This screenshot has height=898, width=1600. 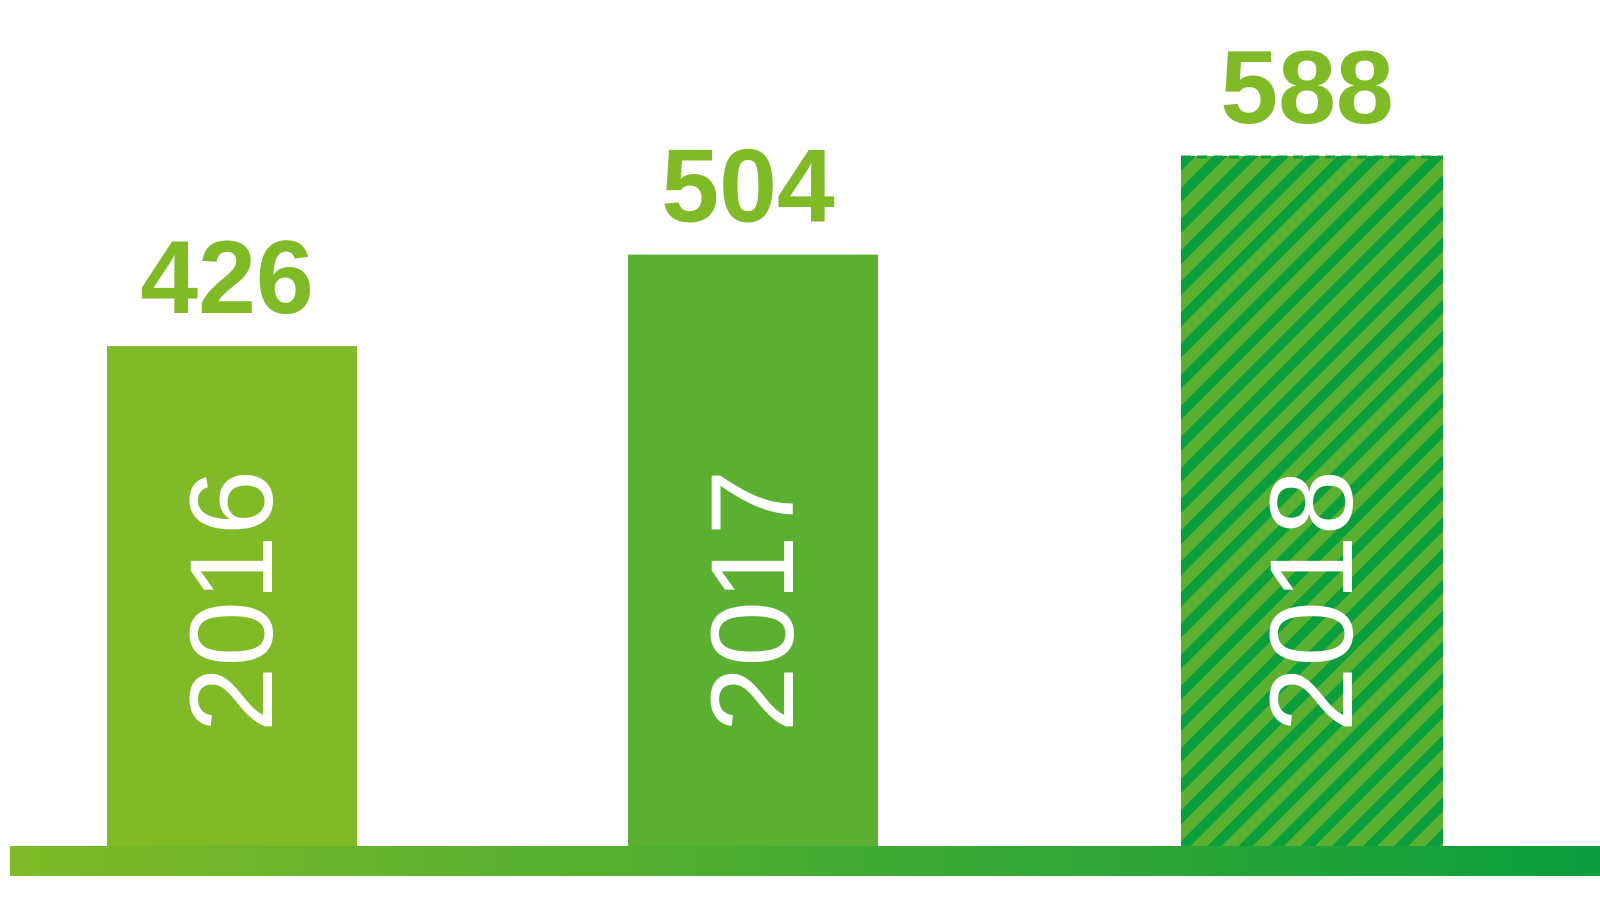 I want to click on value-label-2016: 426, so click(x=227, y=278).